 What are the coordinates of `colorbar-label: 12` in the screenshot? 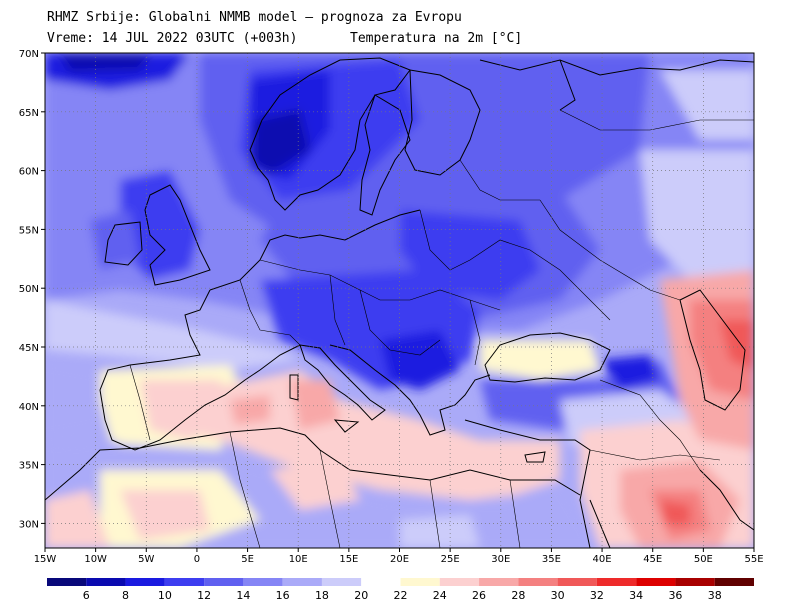 It's located at (204, 594).